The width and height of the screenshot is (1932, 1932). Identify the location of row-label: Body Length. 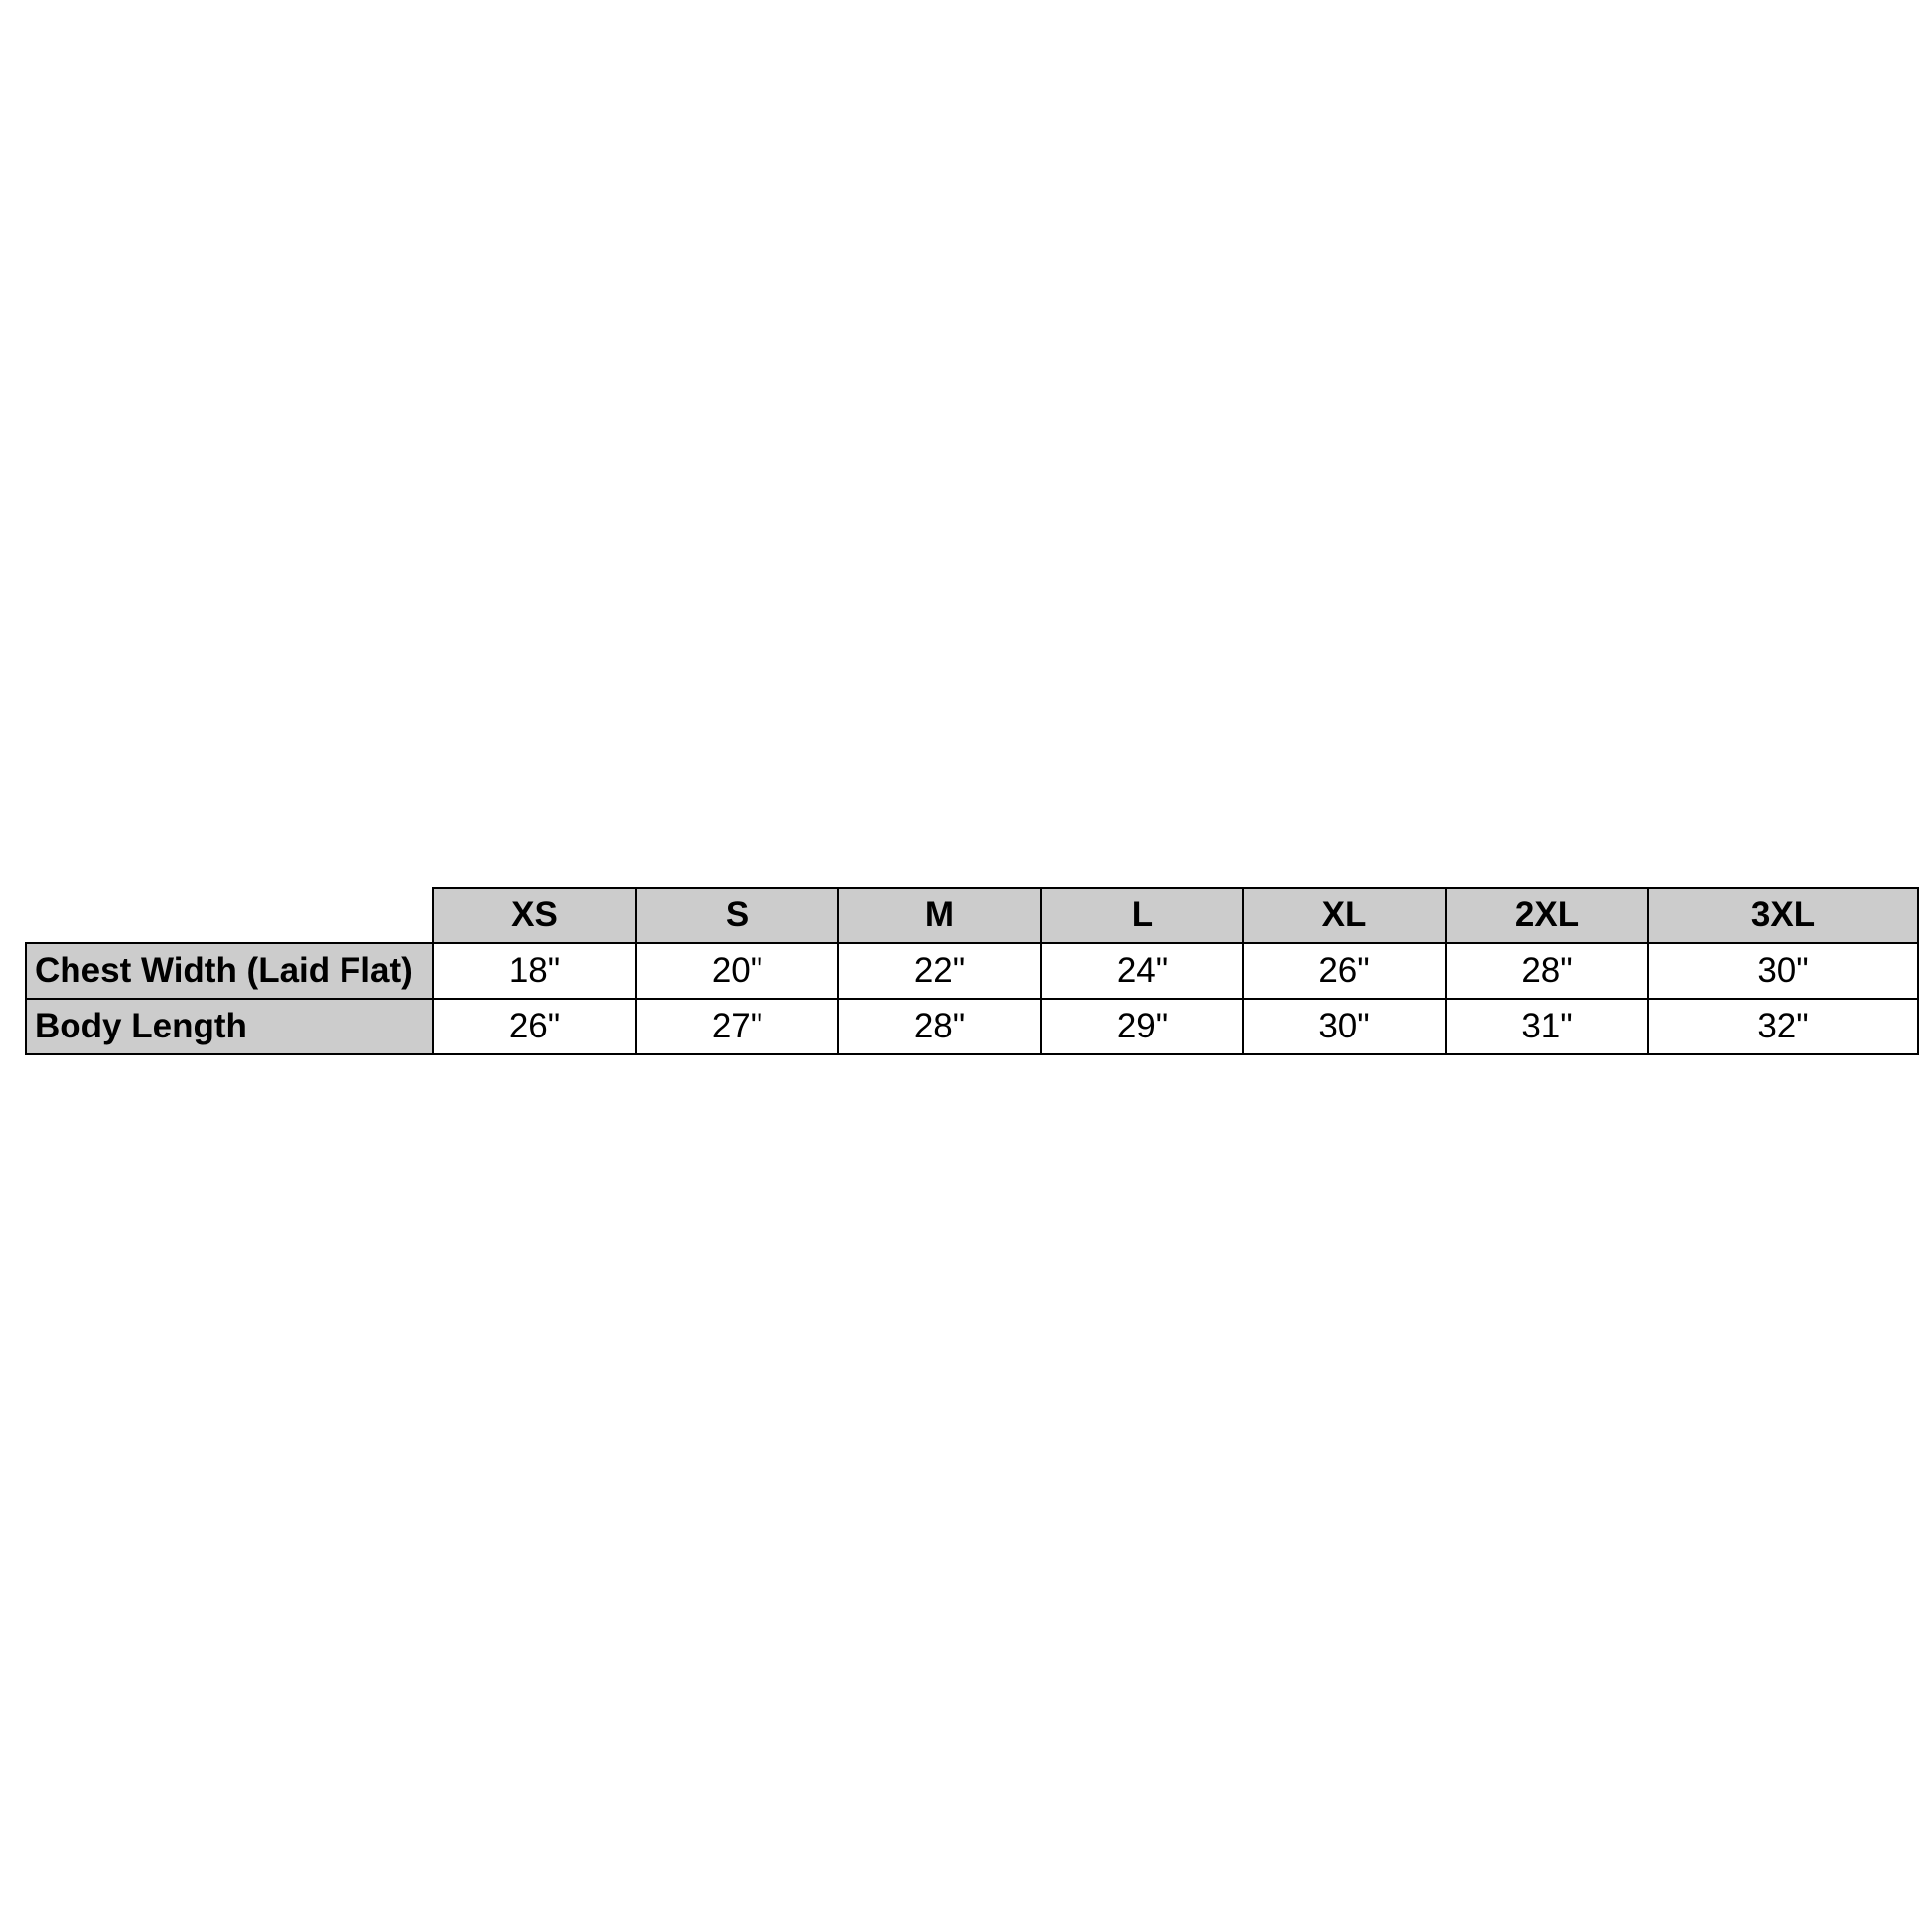
(230, 1026).